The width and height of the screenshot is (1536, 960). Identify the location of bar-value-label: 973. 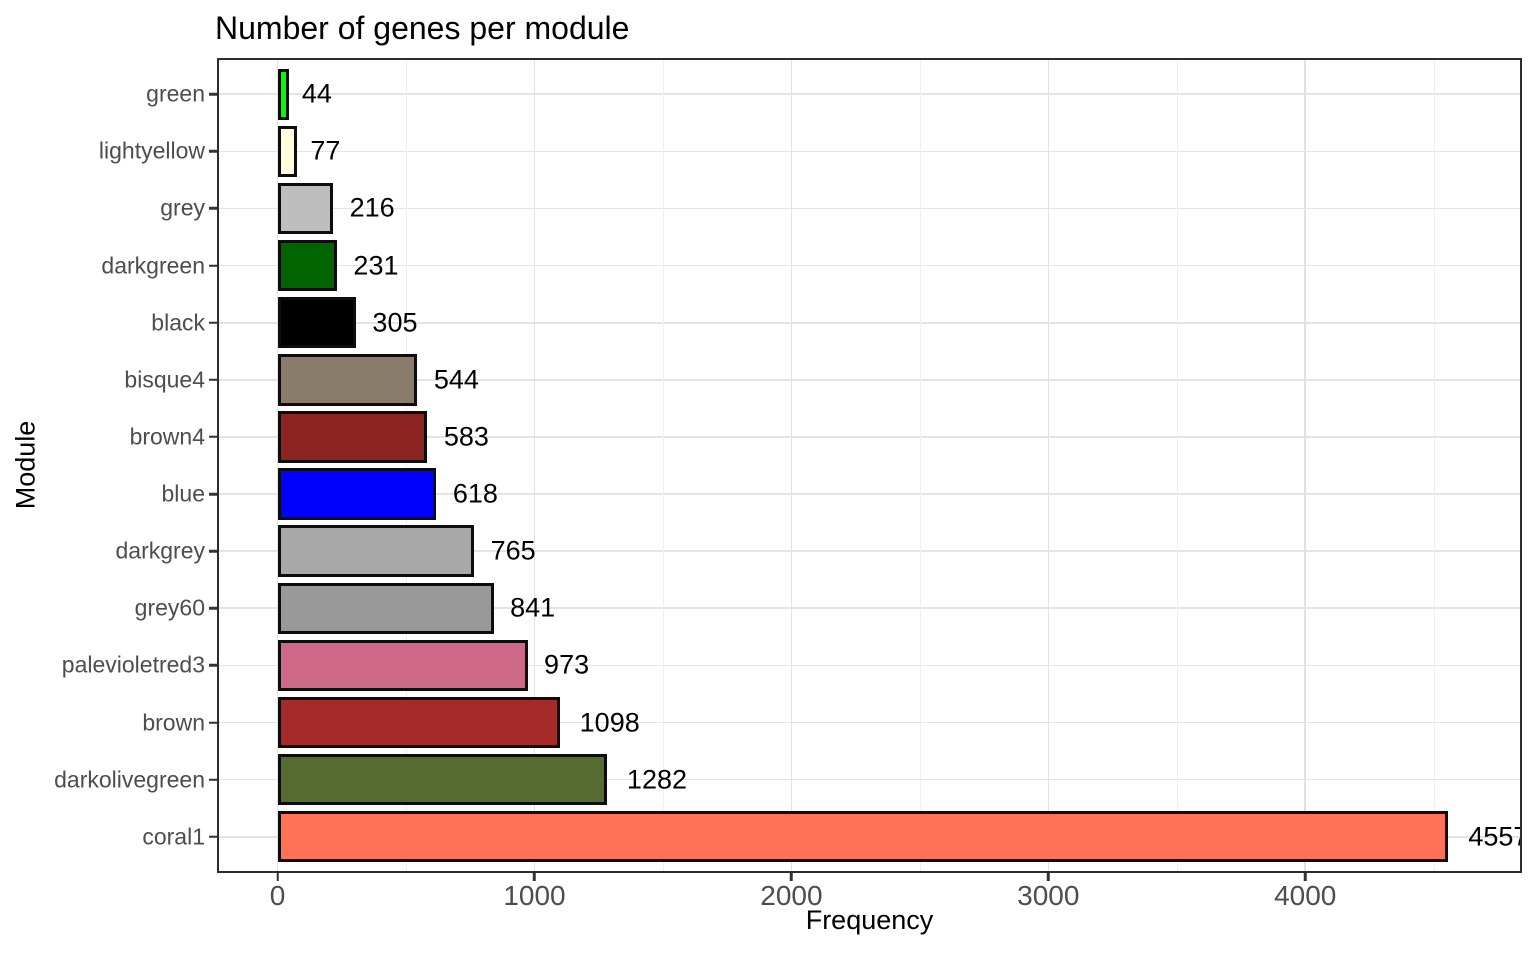
(567, 664).